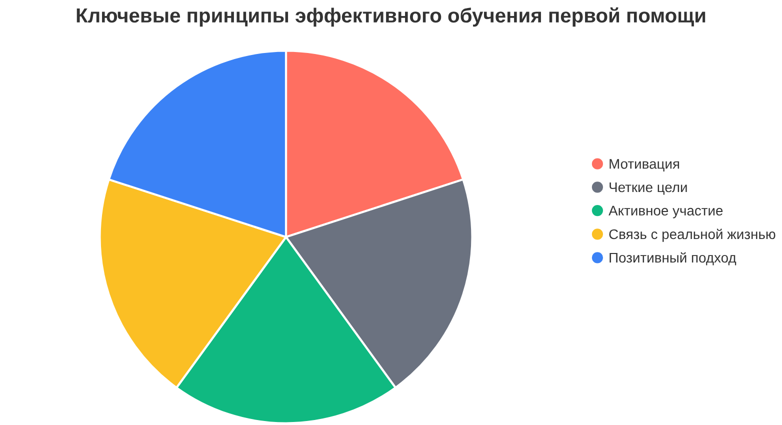  What do you see at coordinates (692, 235) in the screenshot?
I see `legend-label: Связь с реальной жизнью` at bounding box center [692, 235].